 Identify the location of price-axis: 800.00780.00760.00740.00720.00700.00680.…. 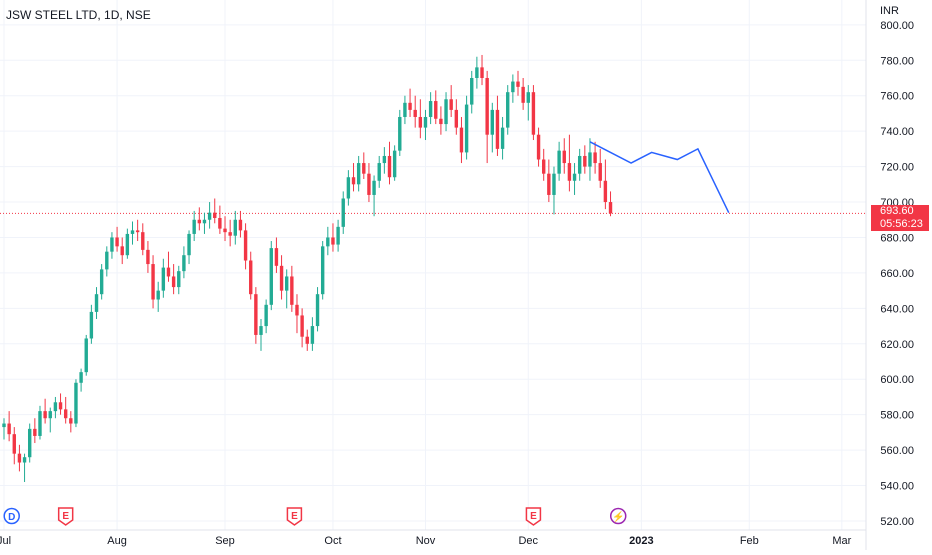
(889, 275).